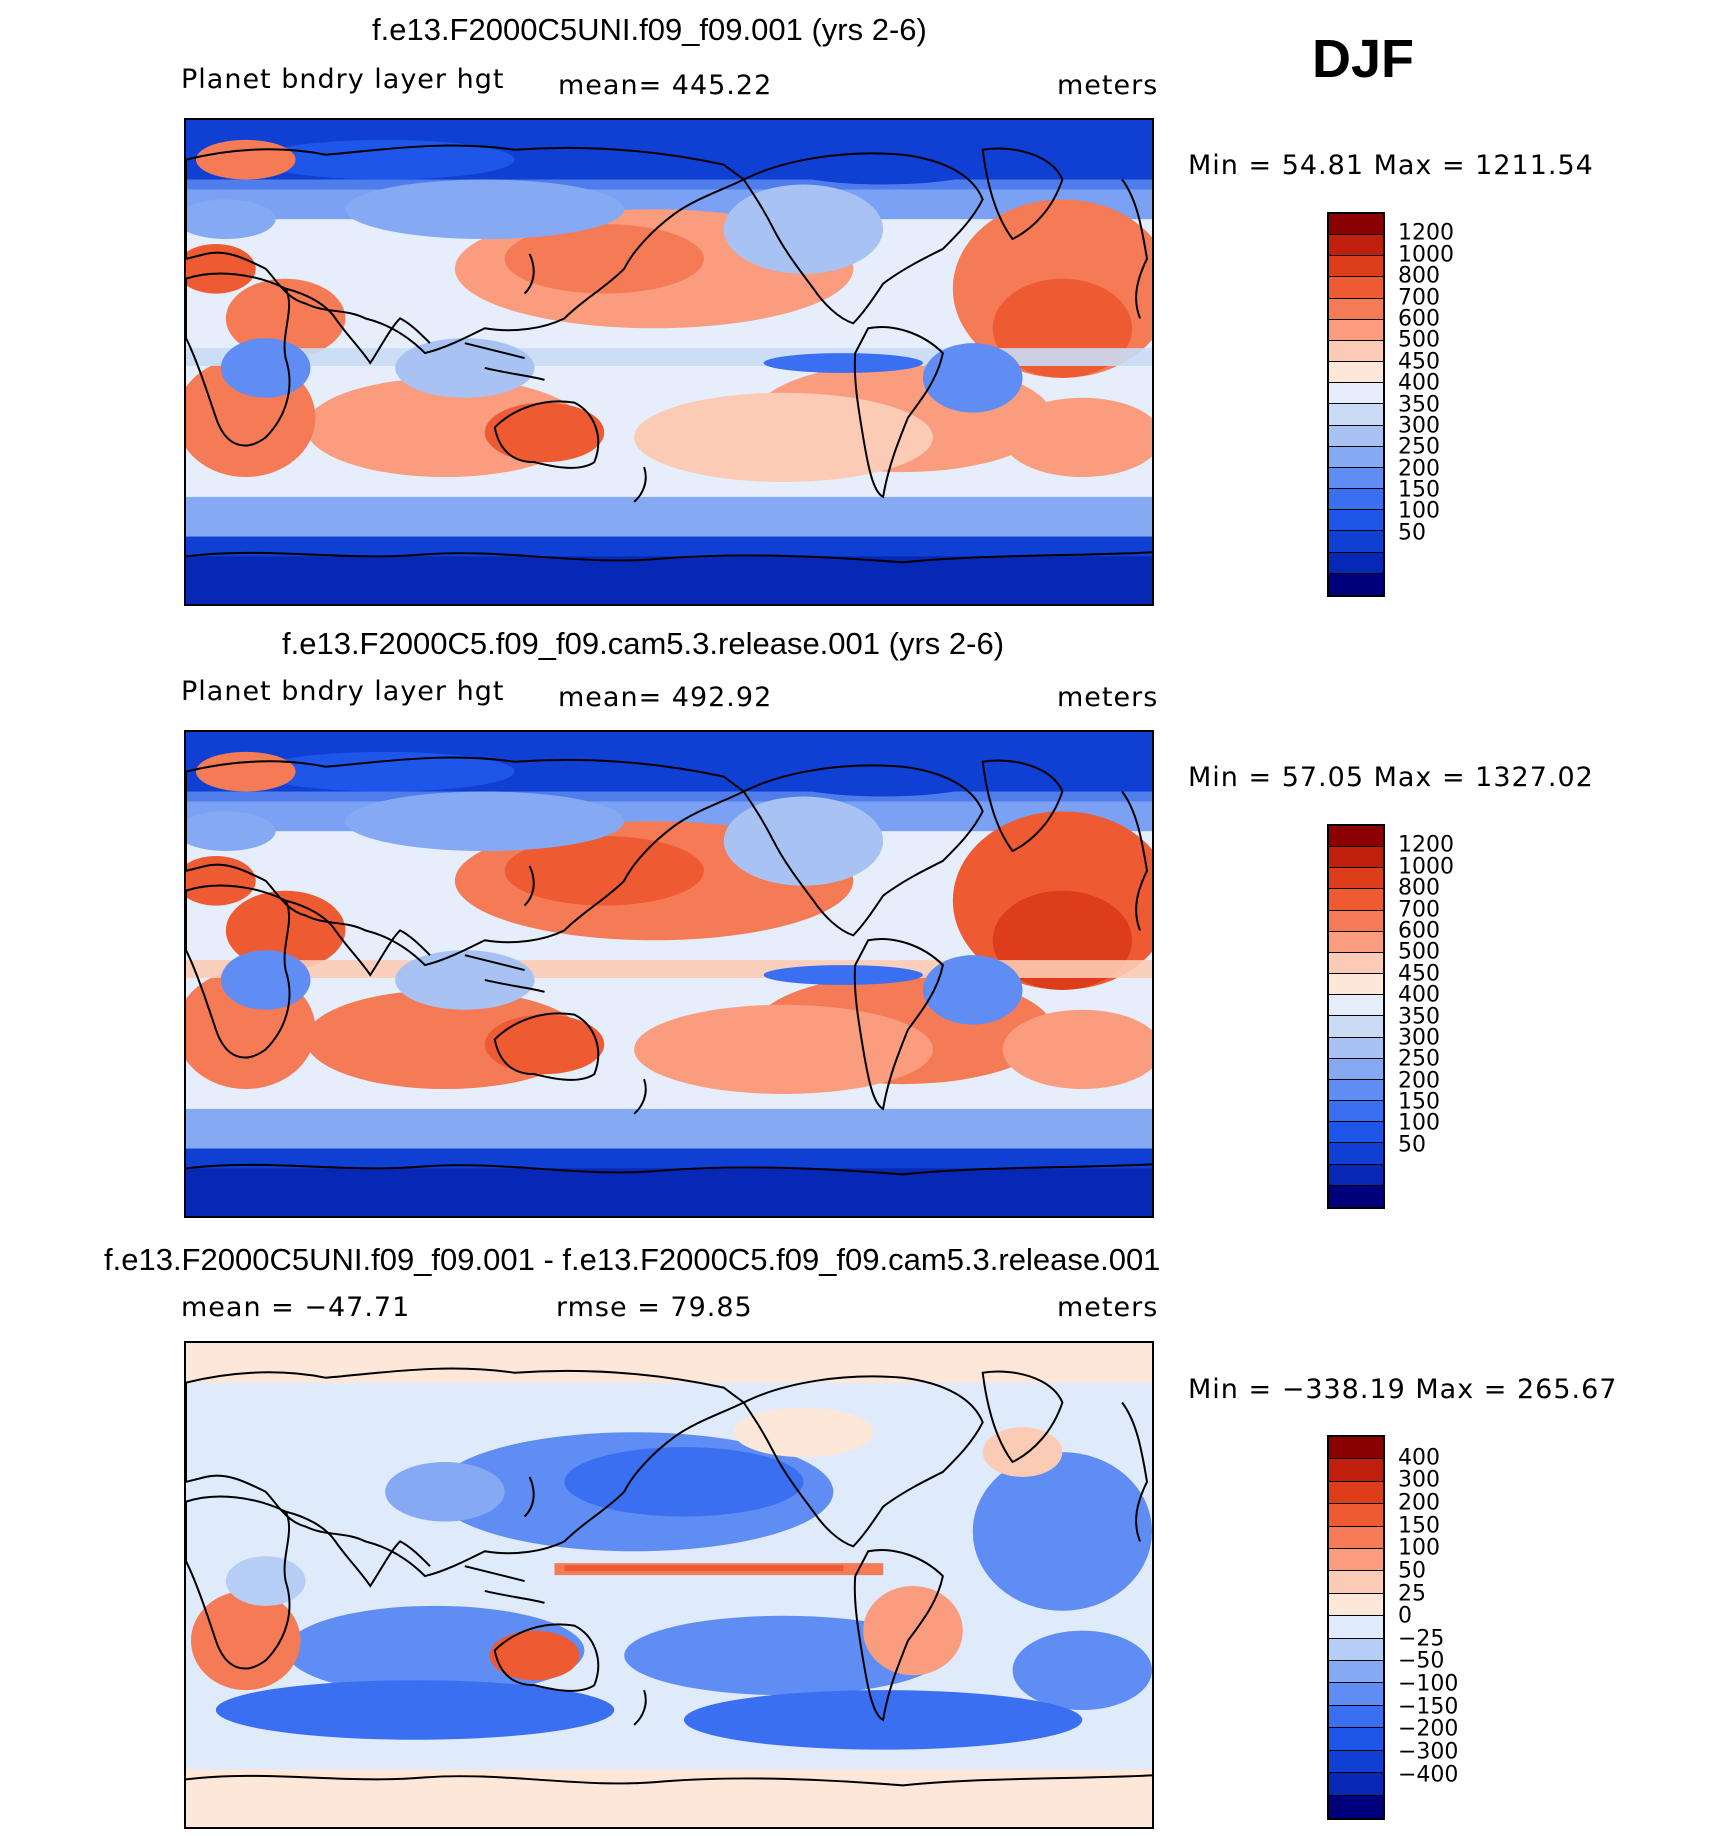  Describe the element at coordinates (1419, 340) in the screenshot. I see `colorbar-label: 500` at that location.